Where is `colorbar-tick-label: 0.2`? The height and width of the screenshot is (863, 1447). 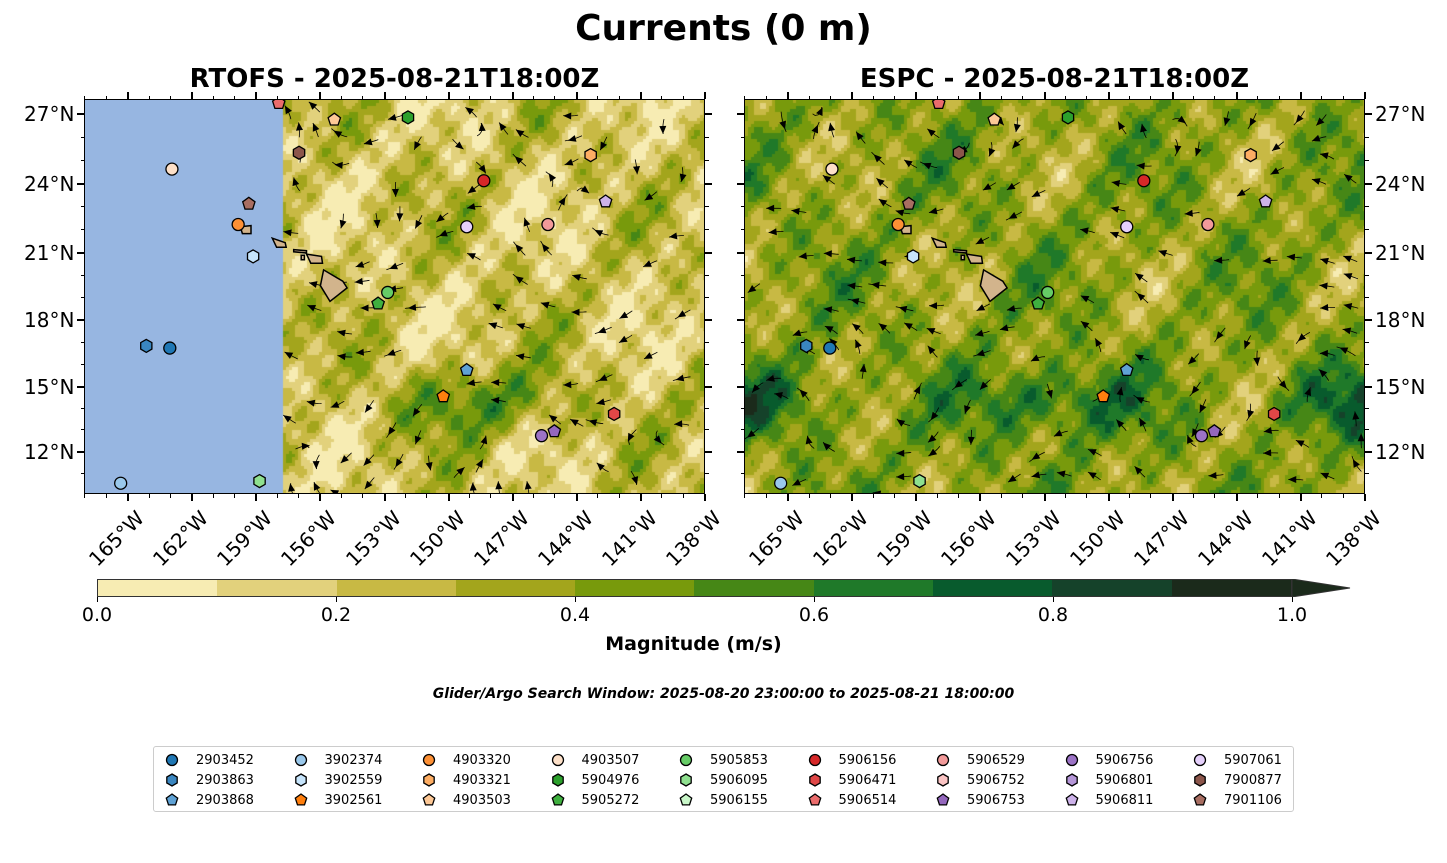
colorbar-tick-label: 0.2 is located at coordinates (336, 615).